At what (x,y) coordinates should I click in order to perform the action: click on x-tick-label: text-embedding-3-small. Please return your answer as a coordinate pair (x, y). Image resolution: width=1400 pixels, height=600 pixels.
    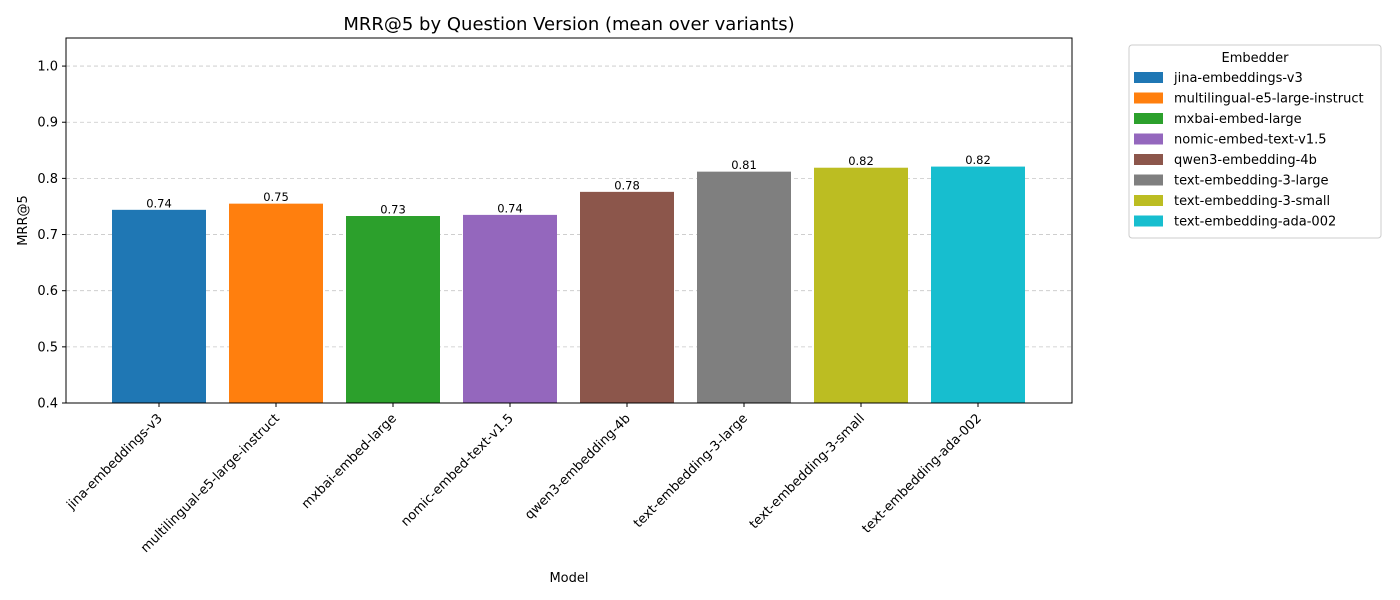
    Looking at the image, I should click on (807, 471).